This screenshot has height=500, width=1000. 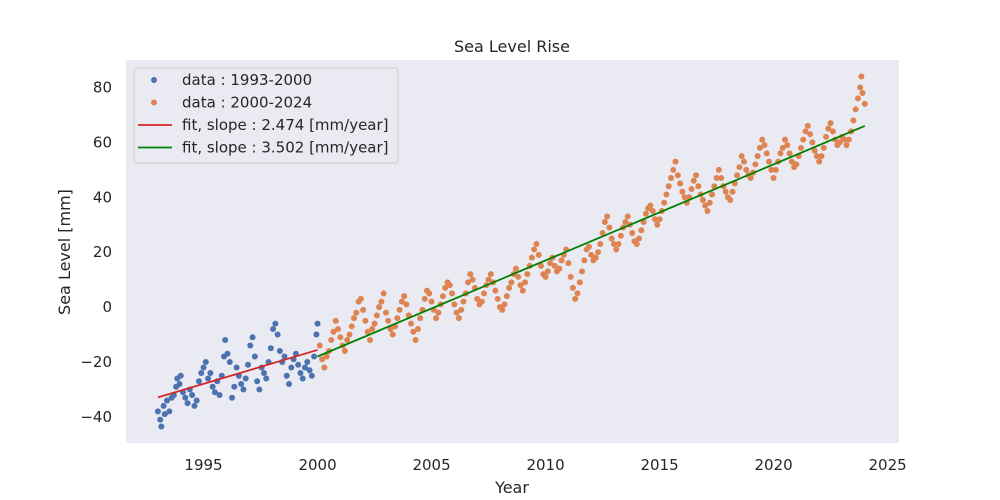 I want to click on legend-label-2: fit, slope : 2.474 [mm/year], so click(x=285, y=125).